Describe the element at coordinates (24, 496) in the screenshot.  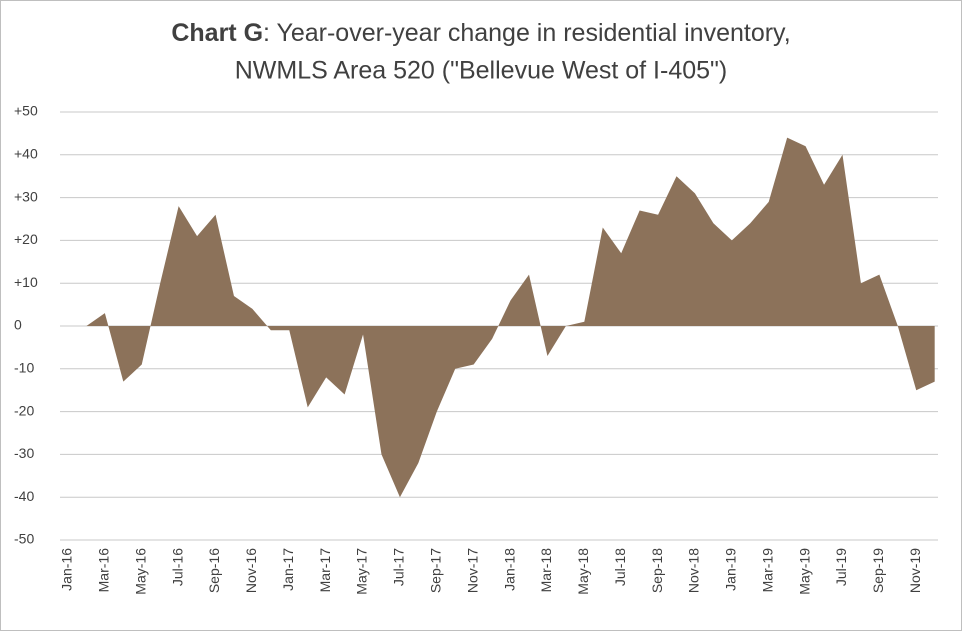
I see `y-tick-label: -40` at that location.